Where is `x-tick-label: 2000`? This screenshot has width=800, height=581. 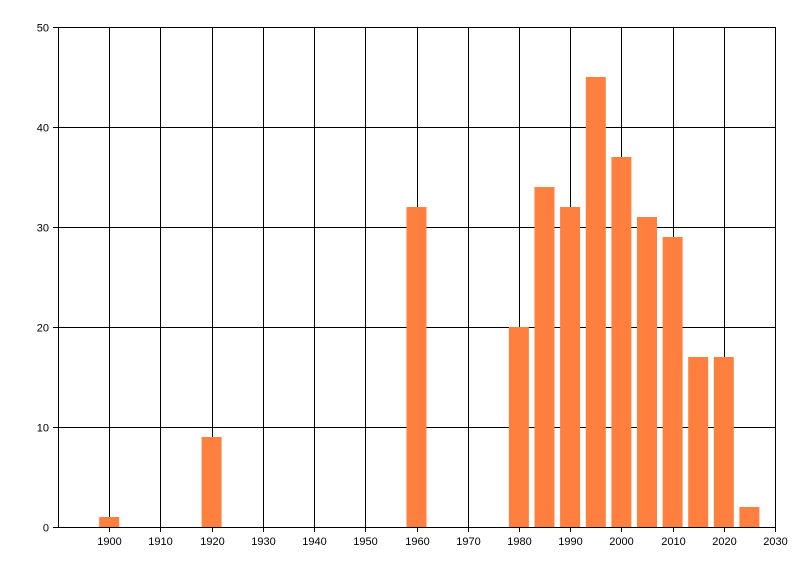 x-tick-label: 2000 is located at coordinates (621, 542).